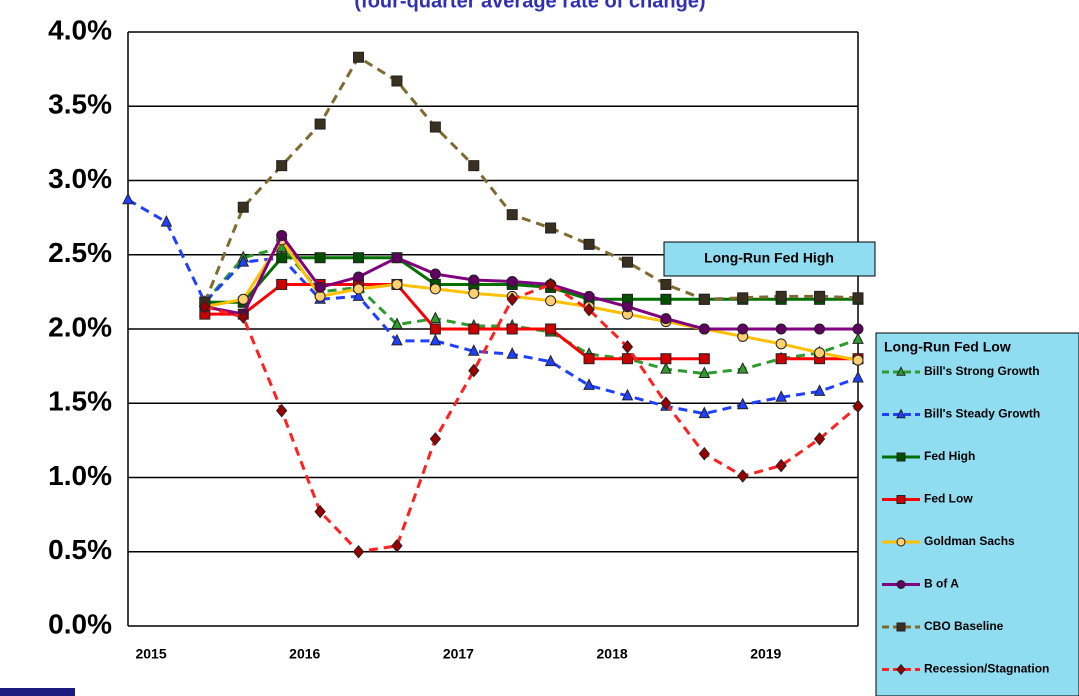 The width and height of the screenshot is (1079, 696). I want to click on annotation: Long-Run Fed High, so click(769, 258).